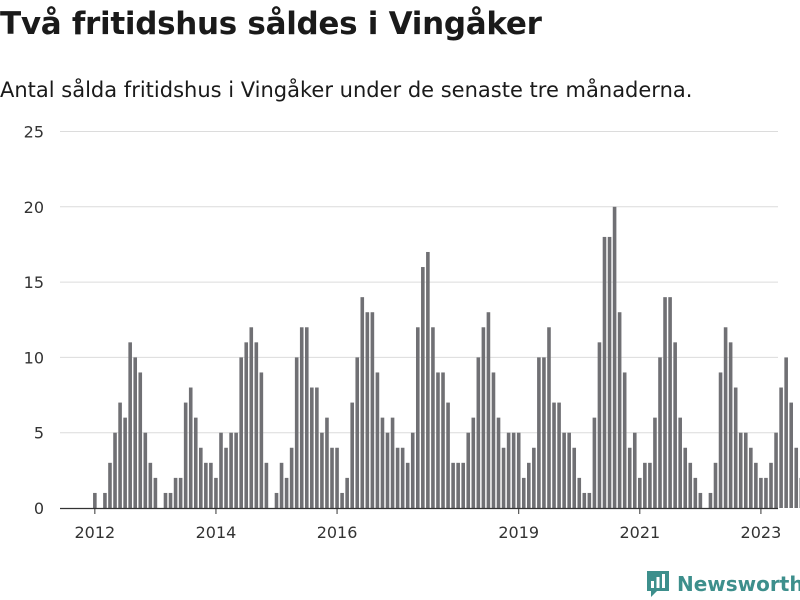 Image resolution: width=800 pixels, height=600 pixels. What do you see at coordinates (337, 532) in the screenshot?
I see `x-tick-label: 2016` at bounding box center [337, 532].